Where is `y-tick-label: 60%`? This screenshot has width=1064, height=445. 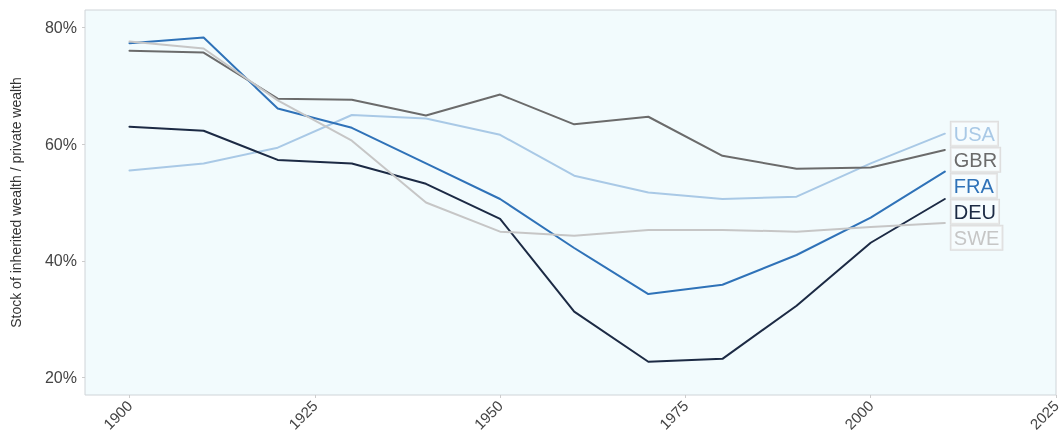
y-tick-label: 60% is located at coordinates (60, 144).